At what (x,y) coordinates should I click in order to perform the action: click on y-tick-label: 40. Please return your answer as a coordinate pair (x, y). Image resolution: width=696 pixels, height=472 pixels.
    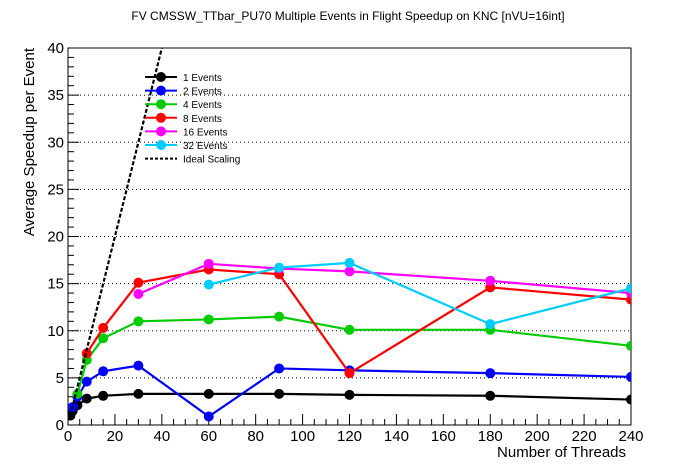
    Looking at the image, I should click on (55, 48).